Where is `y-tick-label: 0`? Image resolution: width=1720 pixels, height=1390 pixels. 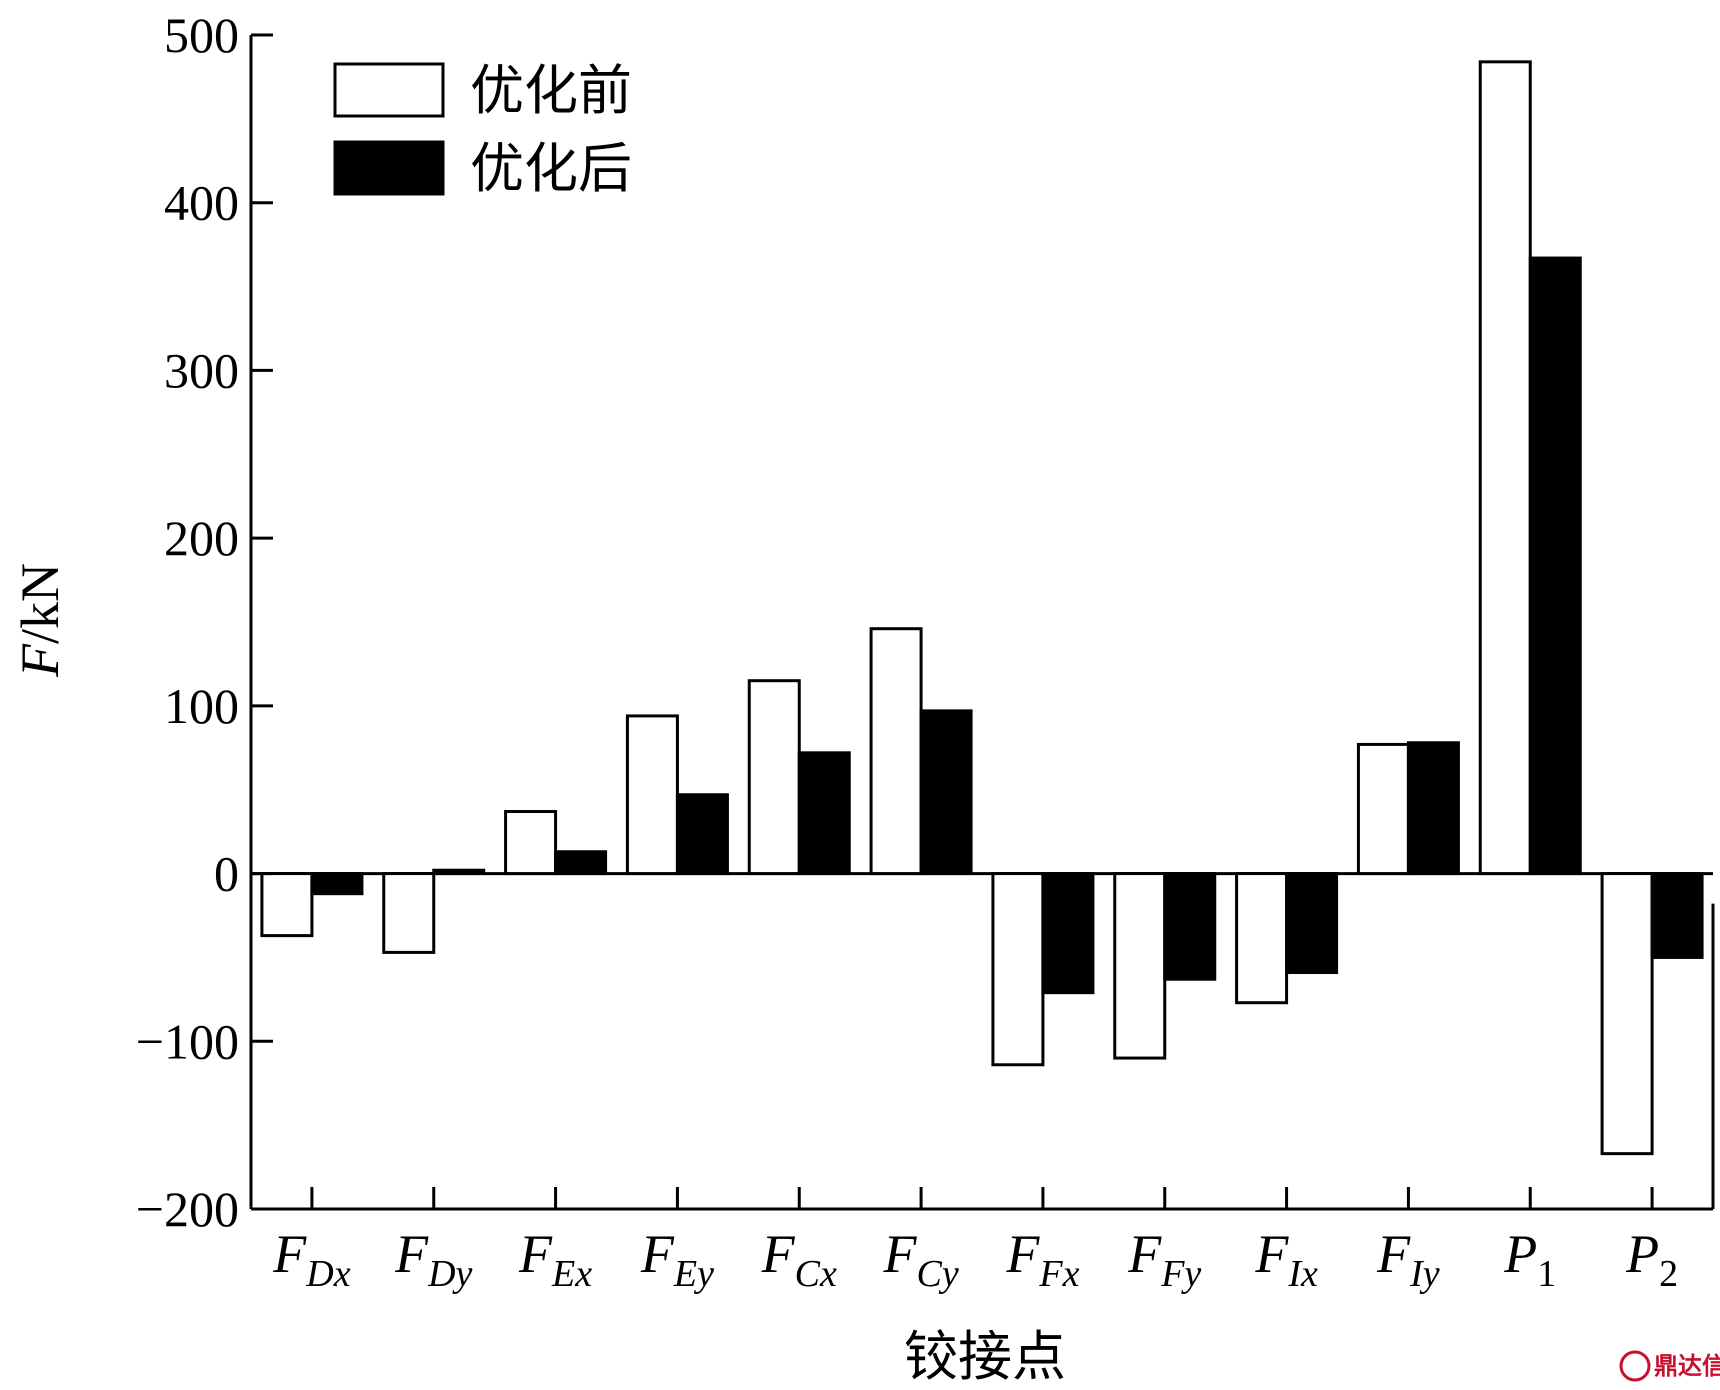 y-tick-label: 0 is located at coordinates (226, 874).